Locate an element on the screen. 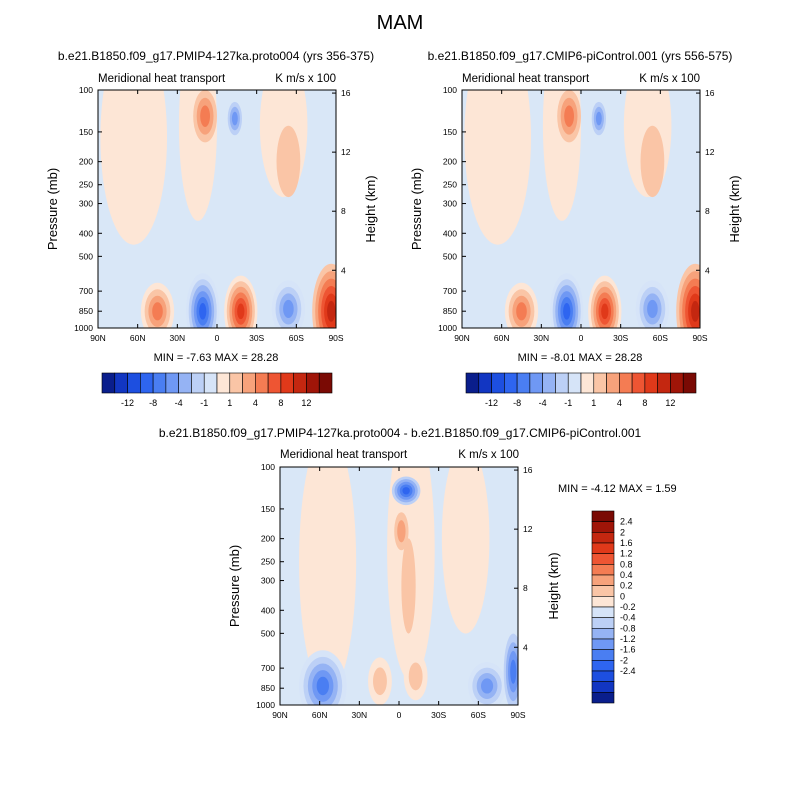  y-tick-label: 1000 is located at coordinates (83, 328).